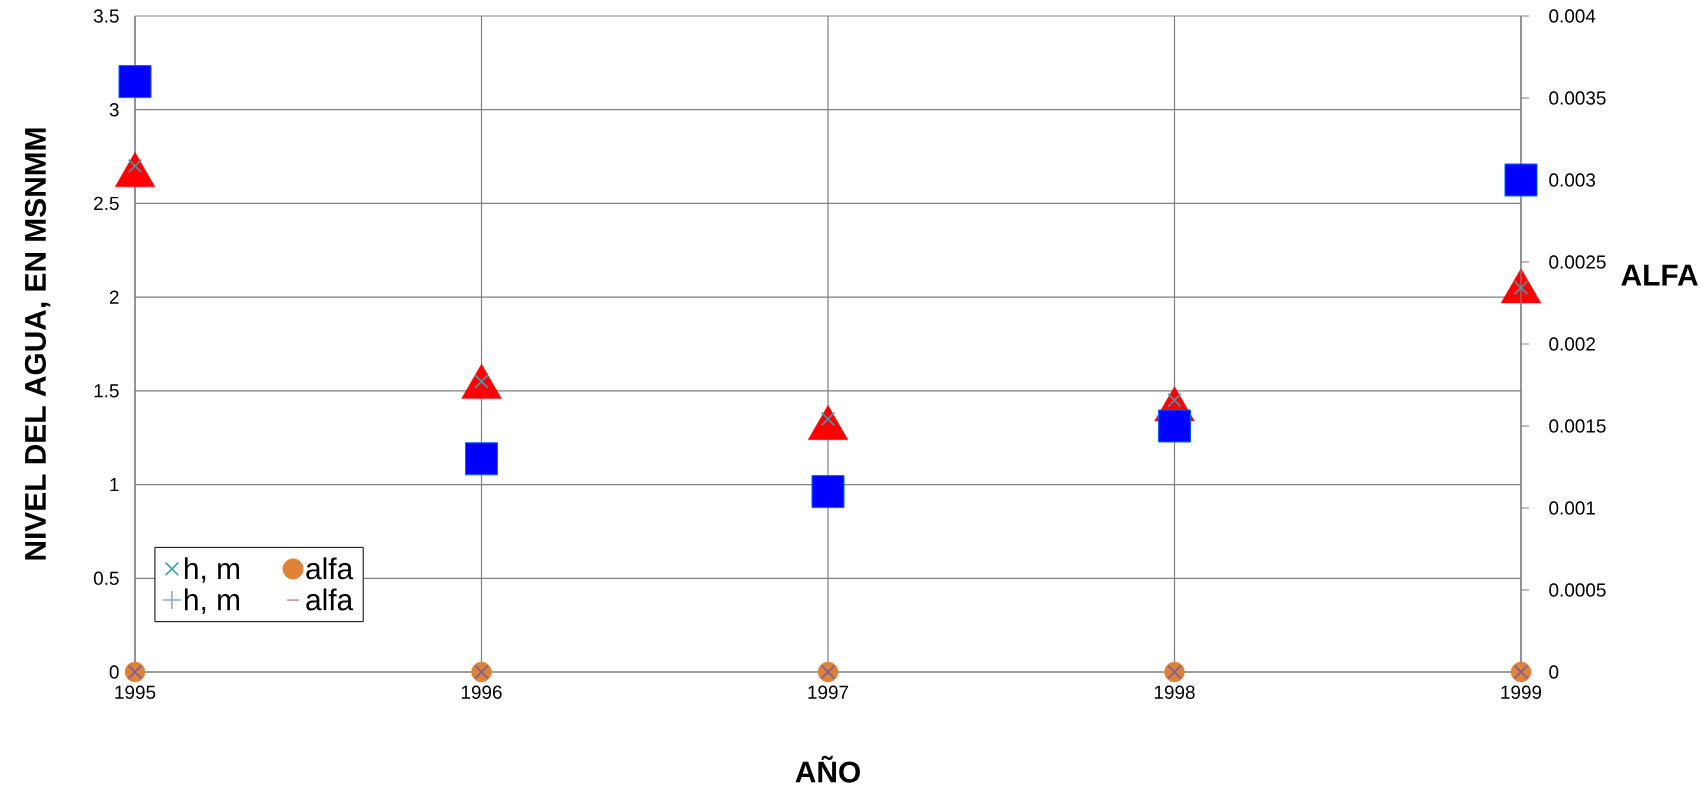 The height and width of the screenshot is (794, 1706). I want to click on x-axis-title: AÑO, so click(827, 769).